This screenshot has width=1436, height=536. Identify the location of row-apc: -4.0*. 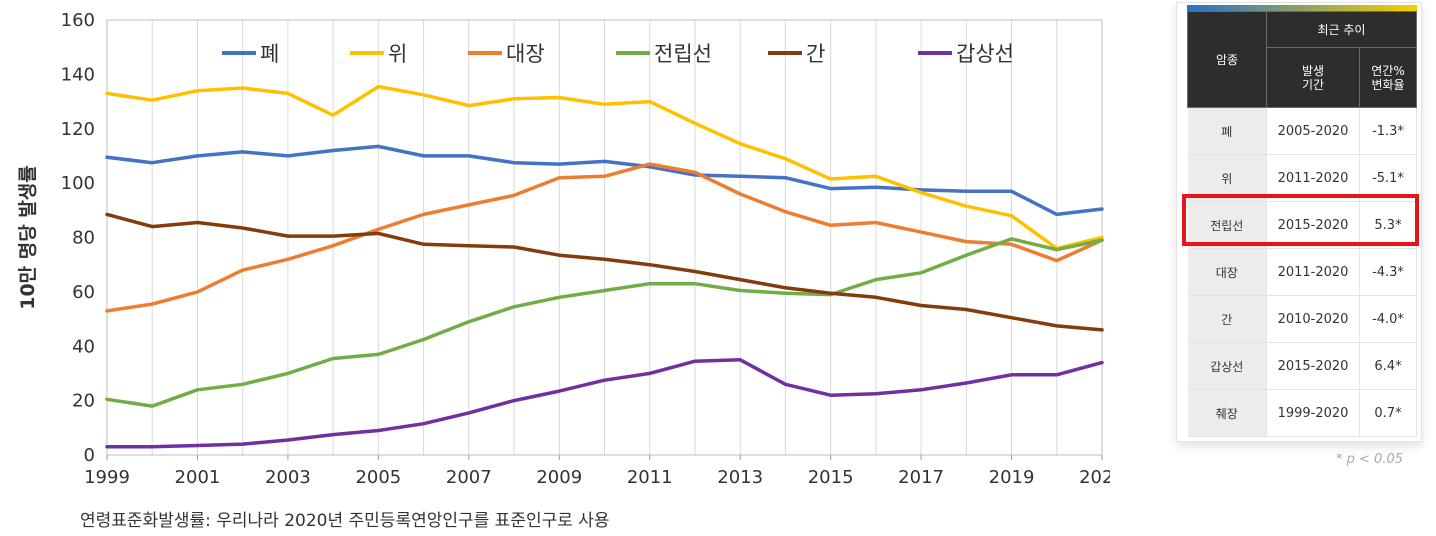
(1388, 319).